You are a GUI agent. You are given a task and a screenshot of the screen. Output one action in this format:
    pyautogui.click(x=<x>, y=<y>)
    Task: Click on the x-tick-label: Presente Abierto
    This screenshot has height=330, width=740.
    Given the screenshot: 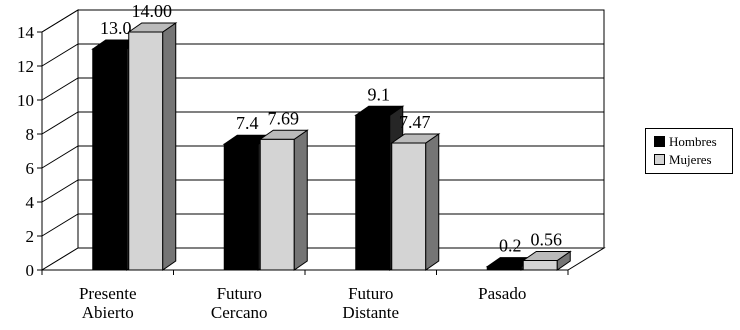 What is the action you would take?
    pyautogui.click(x=108, y=303)
    